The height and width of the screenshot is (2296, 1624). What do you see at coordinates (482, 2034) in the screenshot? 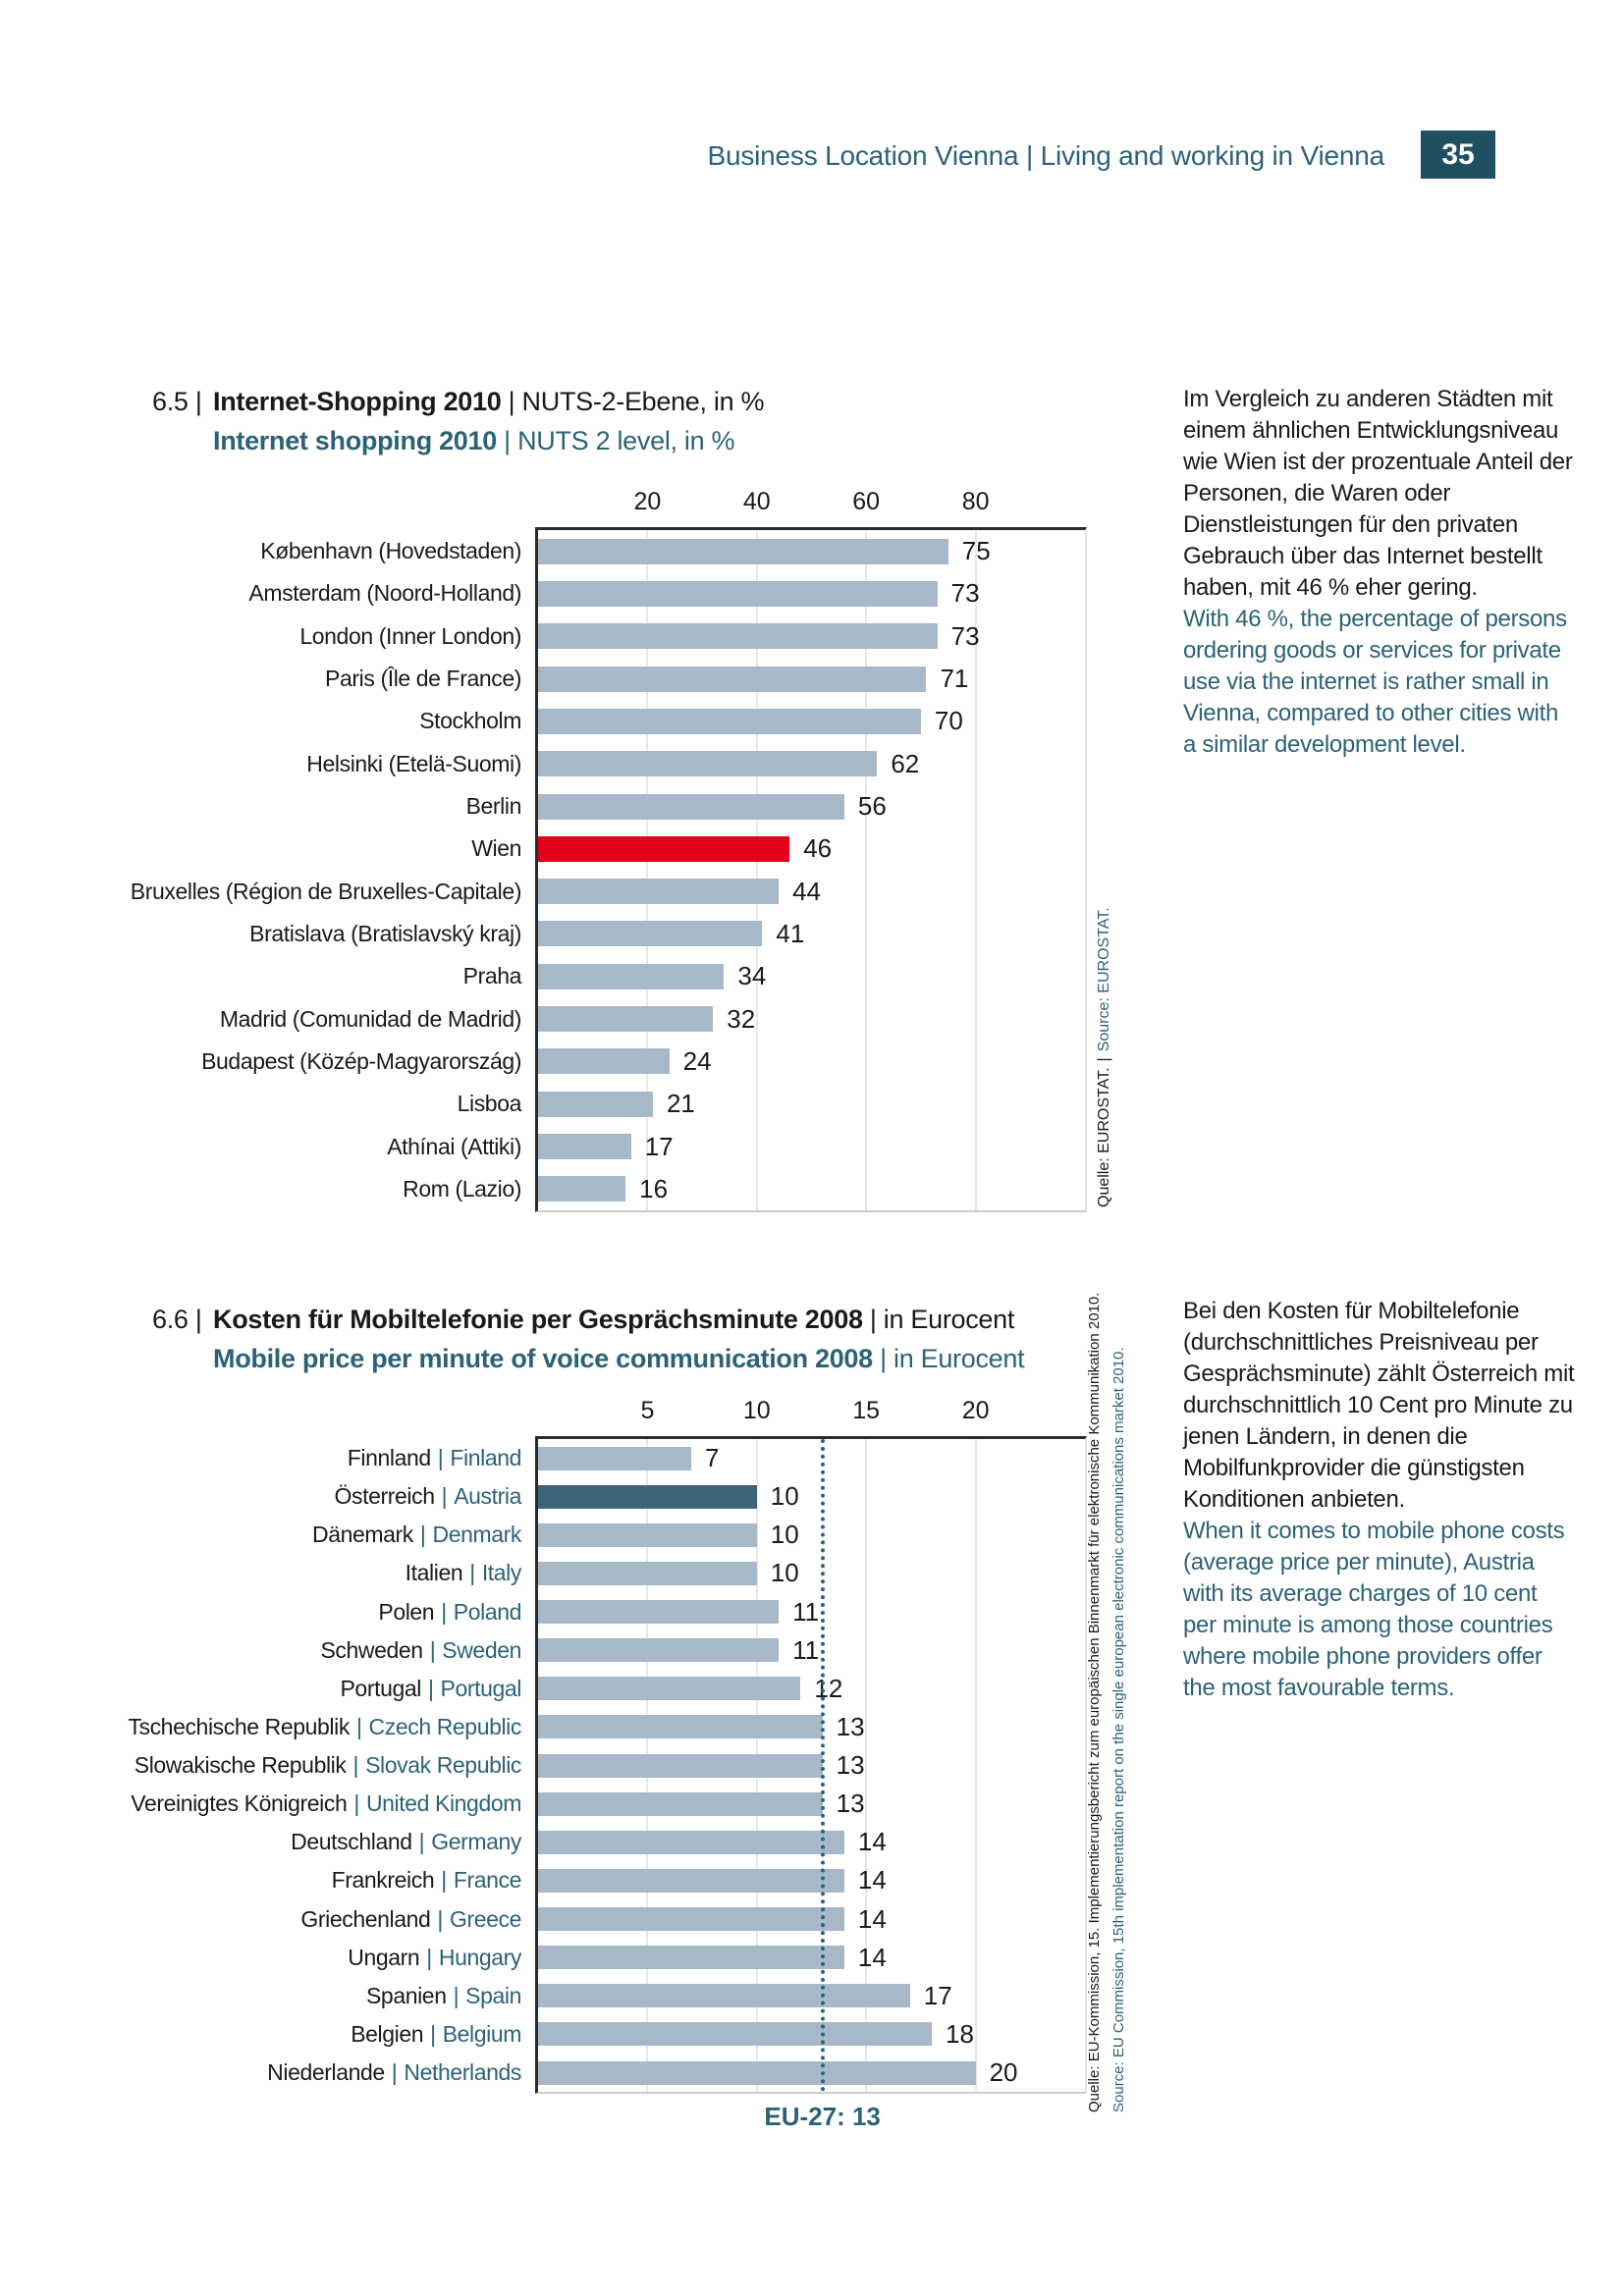
I see `category-label-en: Belgium` at bounding box center [482, 2034].